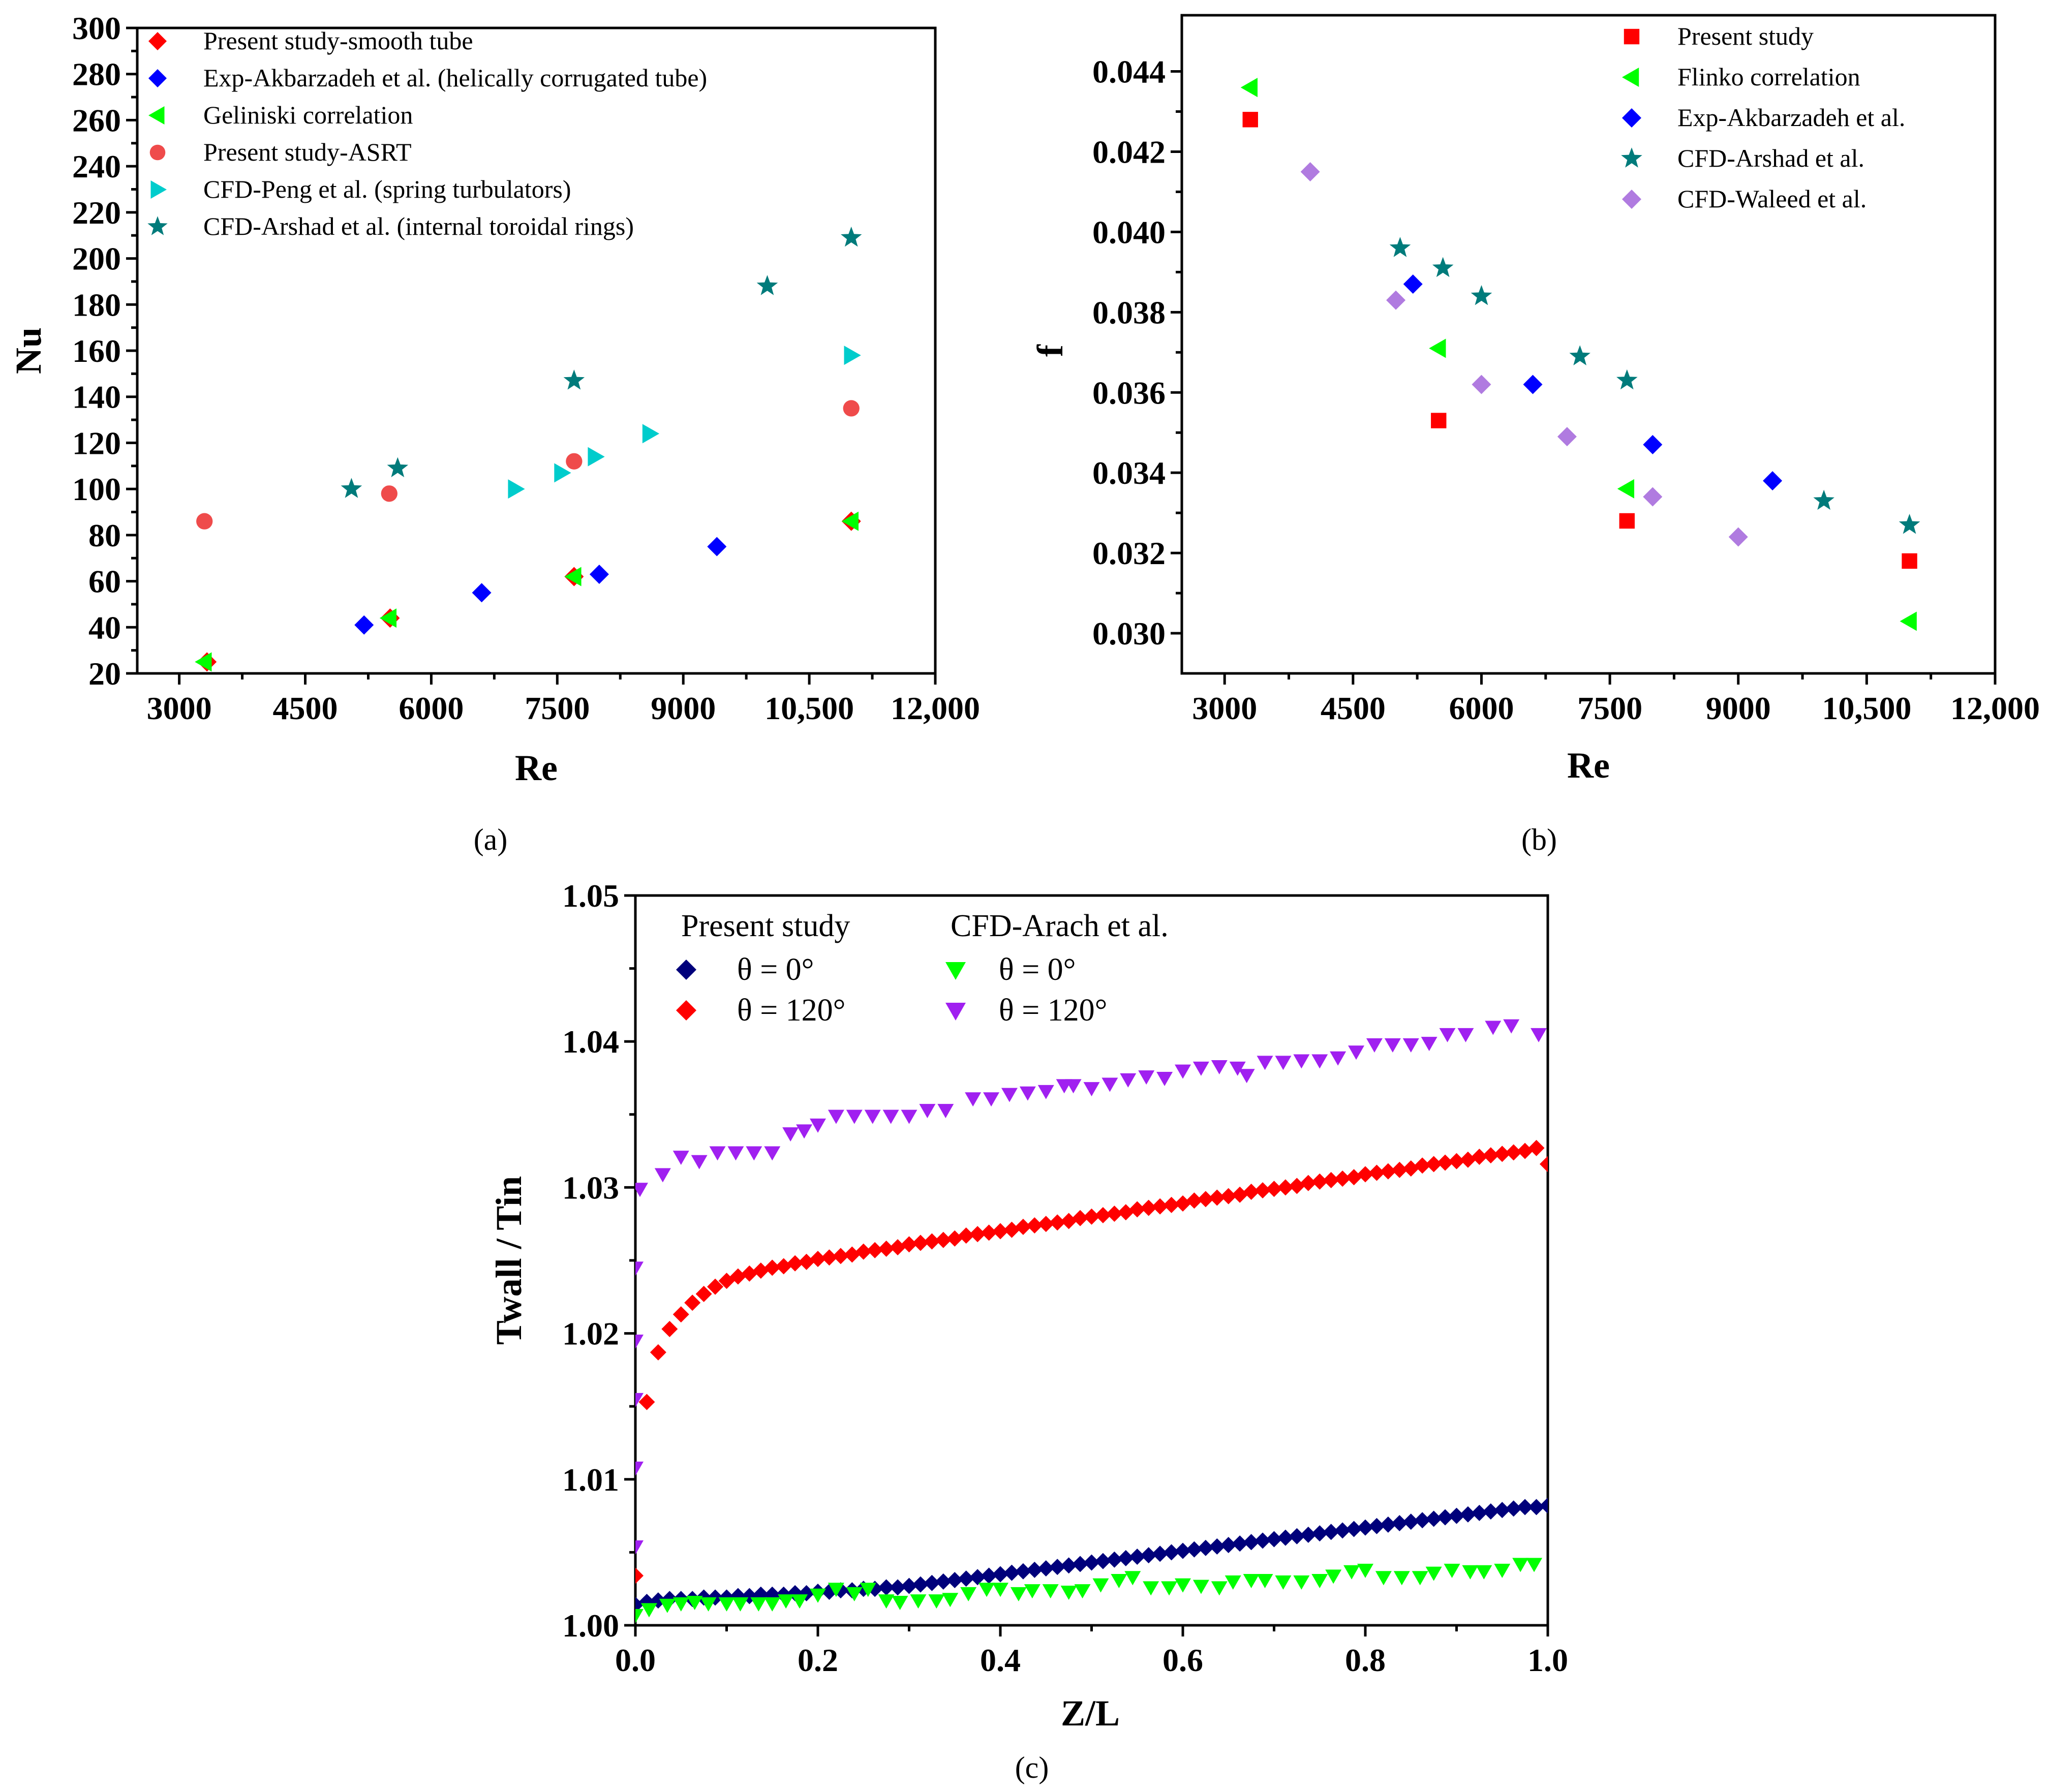 The width and height of the screenshot is (2050, 1792). I want to click on chart-marks-a, so click(528, 449).